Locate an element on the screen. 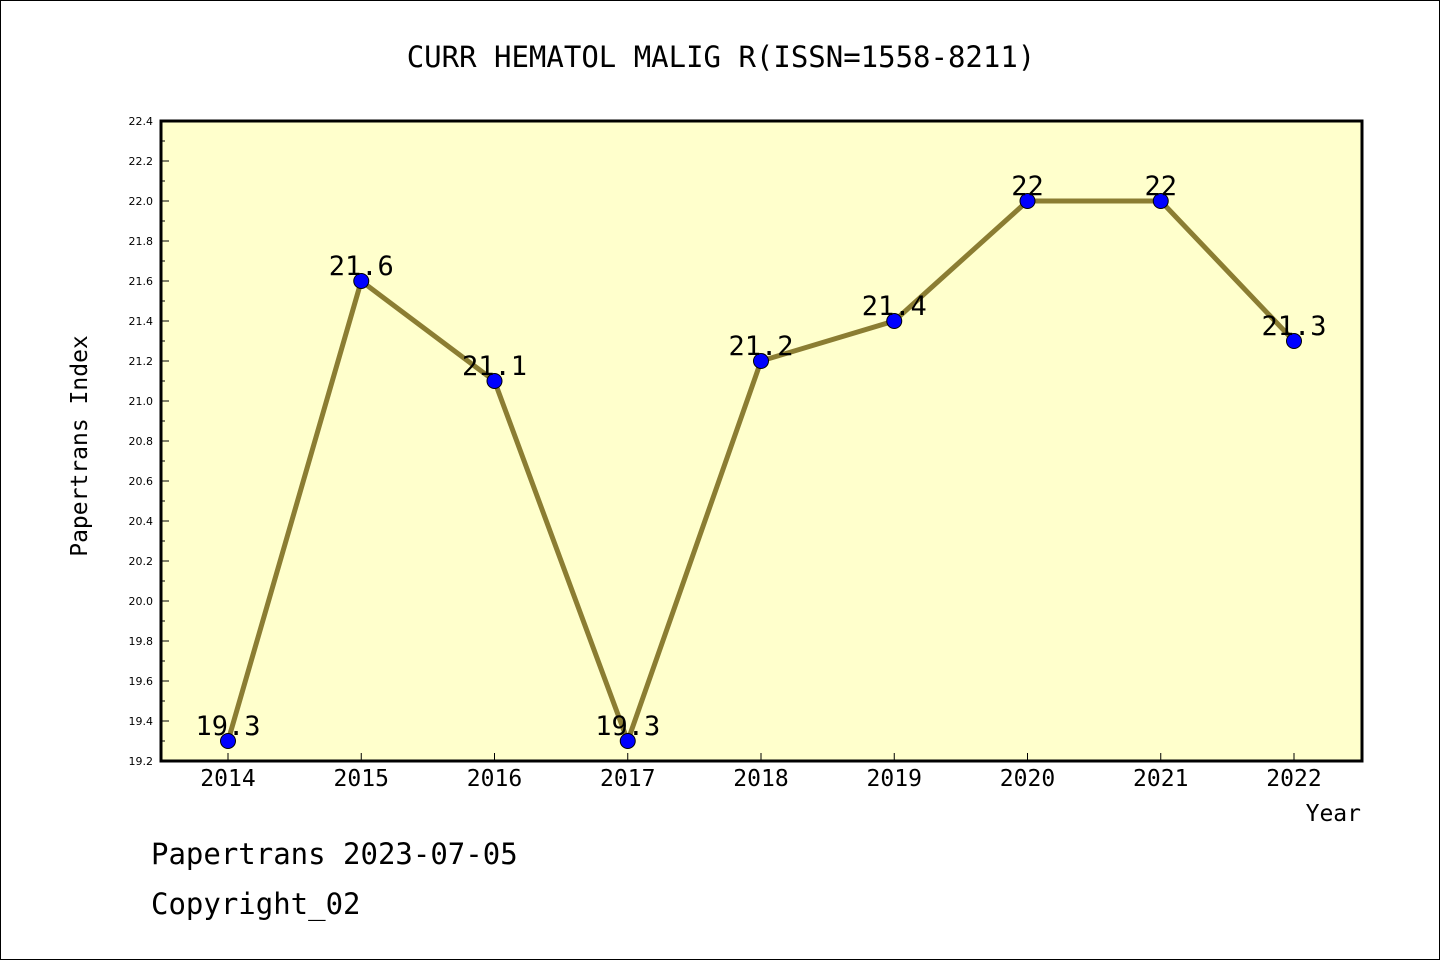 Image resolution: width=1440 pixels, height=961 pixels. data-label: 21.4 is located at coordinates (894, 306).